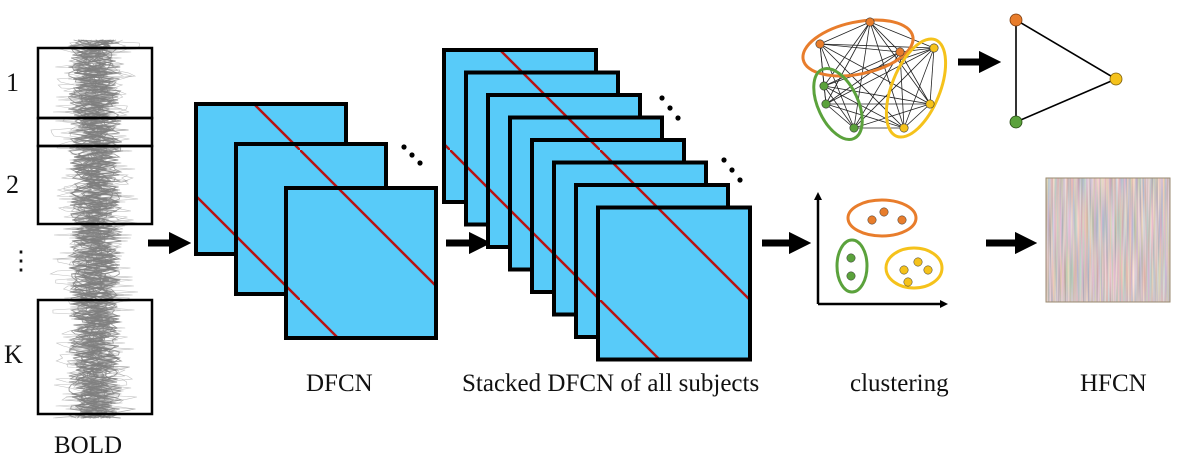 This screenshot has height=462, width=1200. I want to click on reduced-graph, so click(1066, 71).